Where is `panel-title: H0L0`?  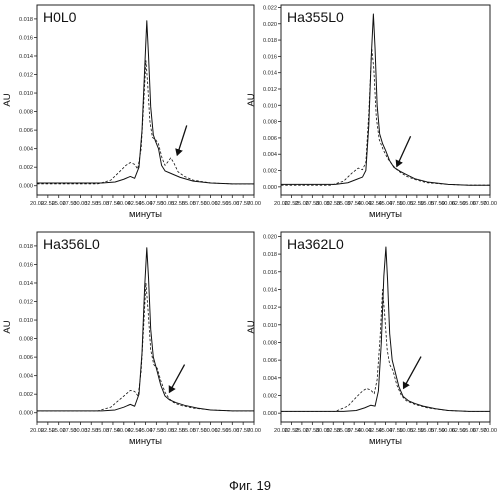
panel-title: H0L0 is located at coordinates (60, 17).